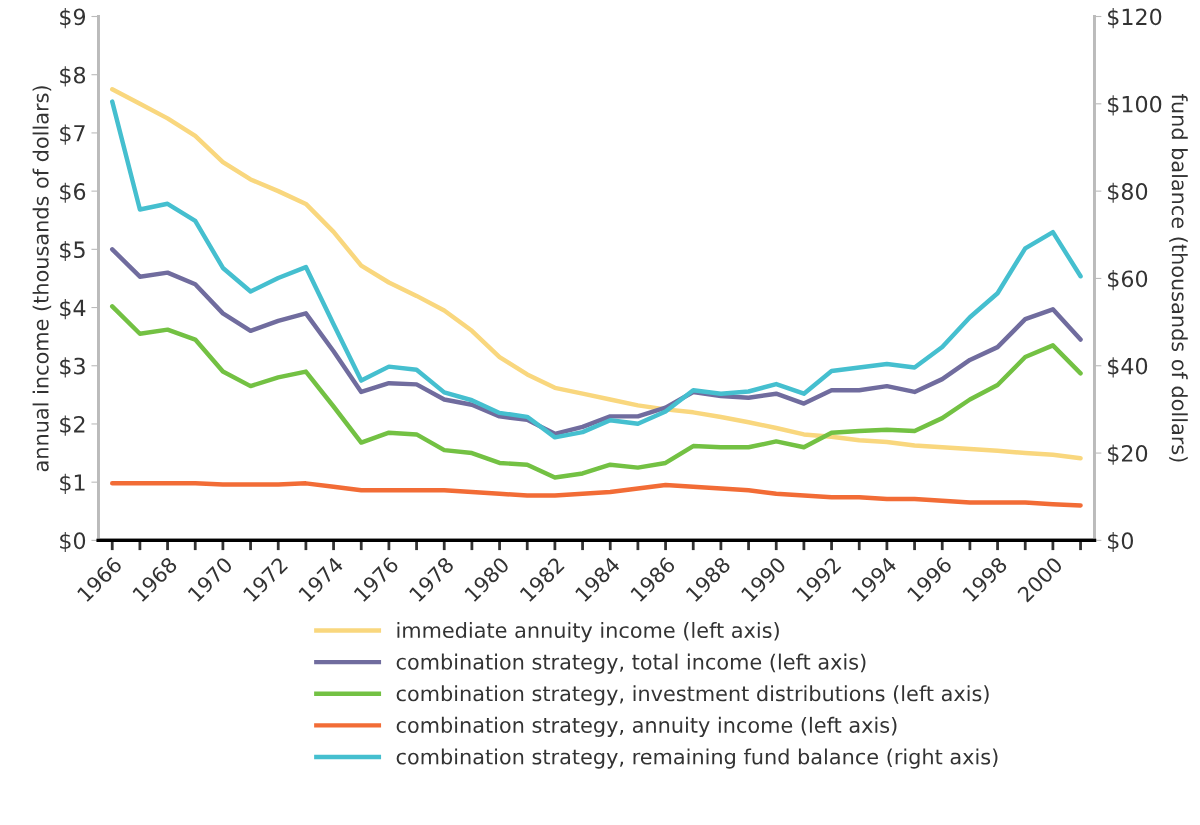 The height and width of the screenshot is (825, 1200). Describe the element at coordinates (697, 758) in the screenshot. I see `legend-label: combination strategy, remaining fund balance (right axis)` at that location.